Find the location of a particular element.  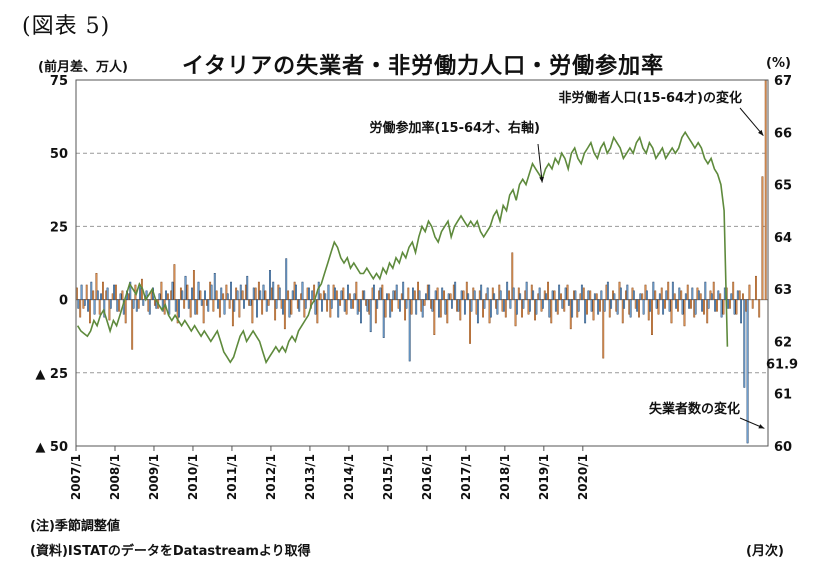

right-tick-label: 62 is located at coordinates (783, 342).